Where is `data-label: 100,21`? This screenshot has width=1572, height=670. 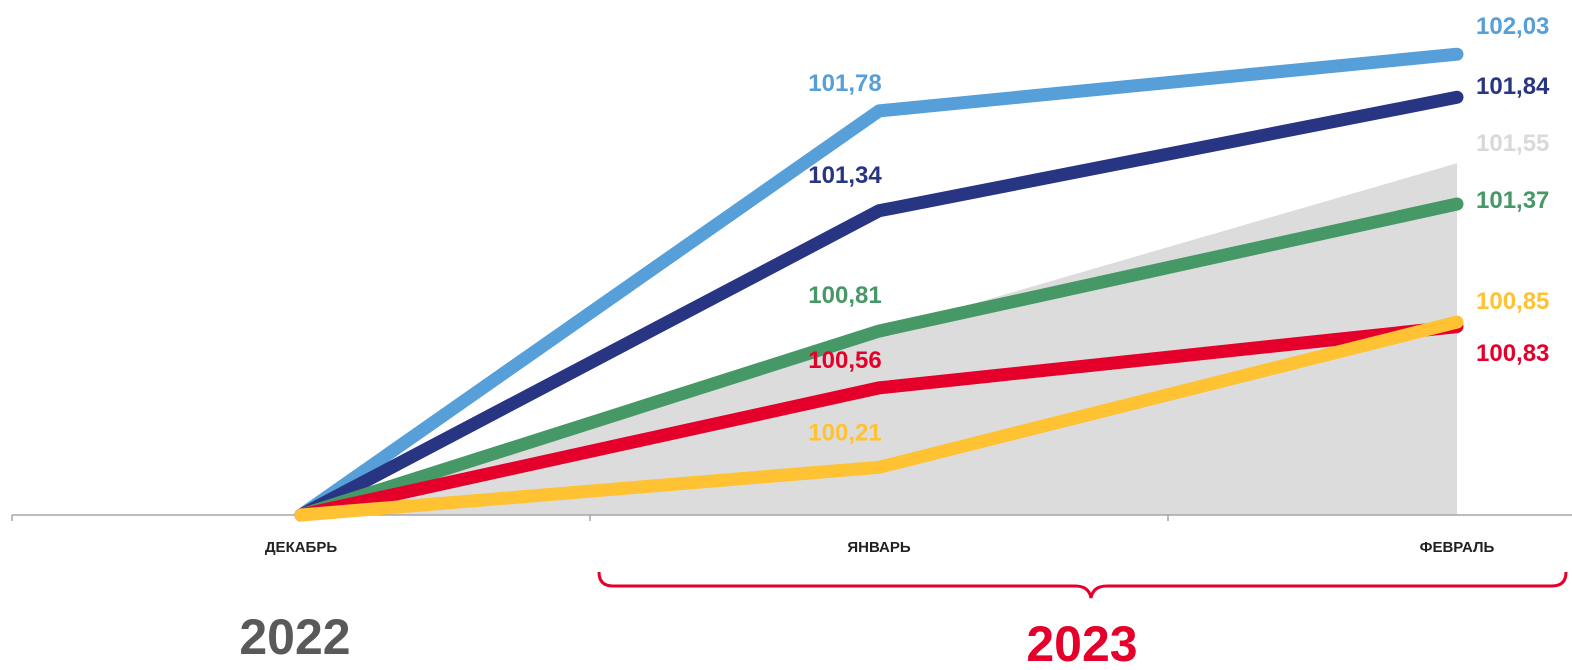
data-label: 100,21 is located at coordinates (844, 432).